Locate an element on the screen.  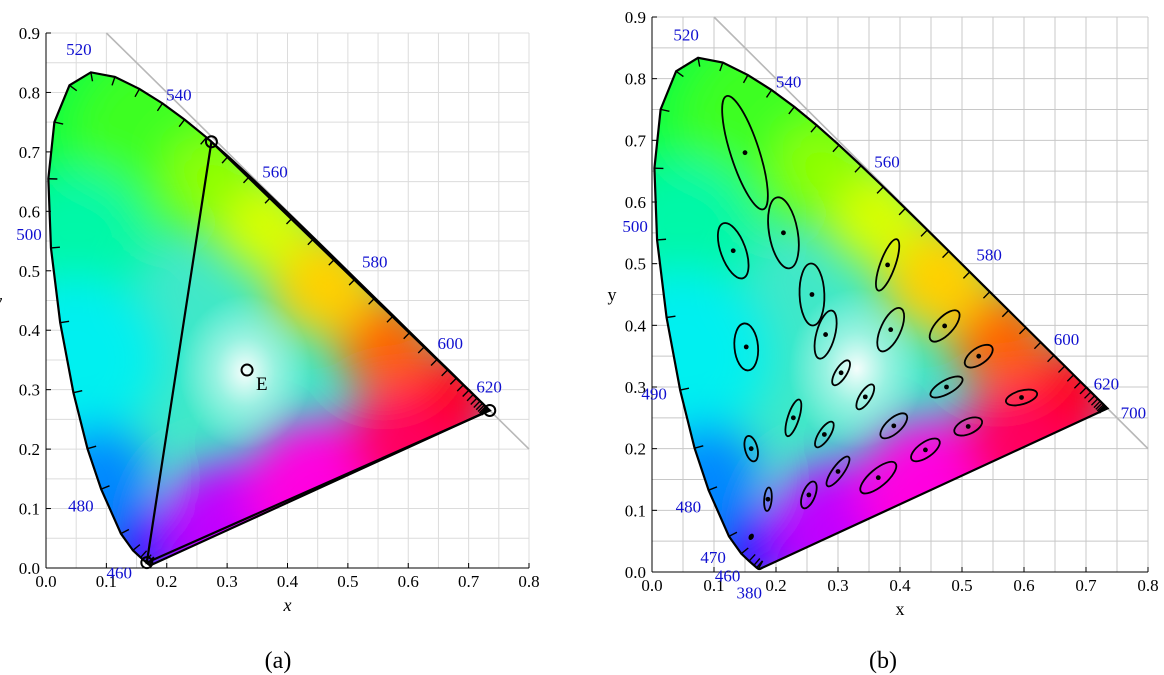
wavelength-label-560: 560 is located at coordinates (275, 171).